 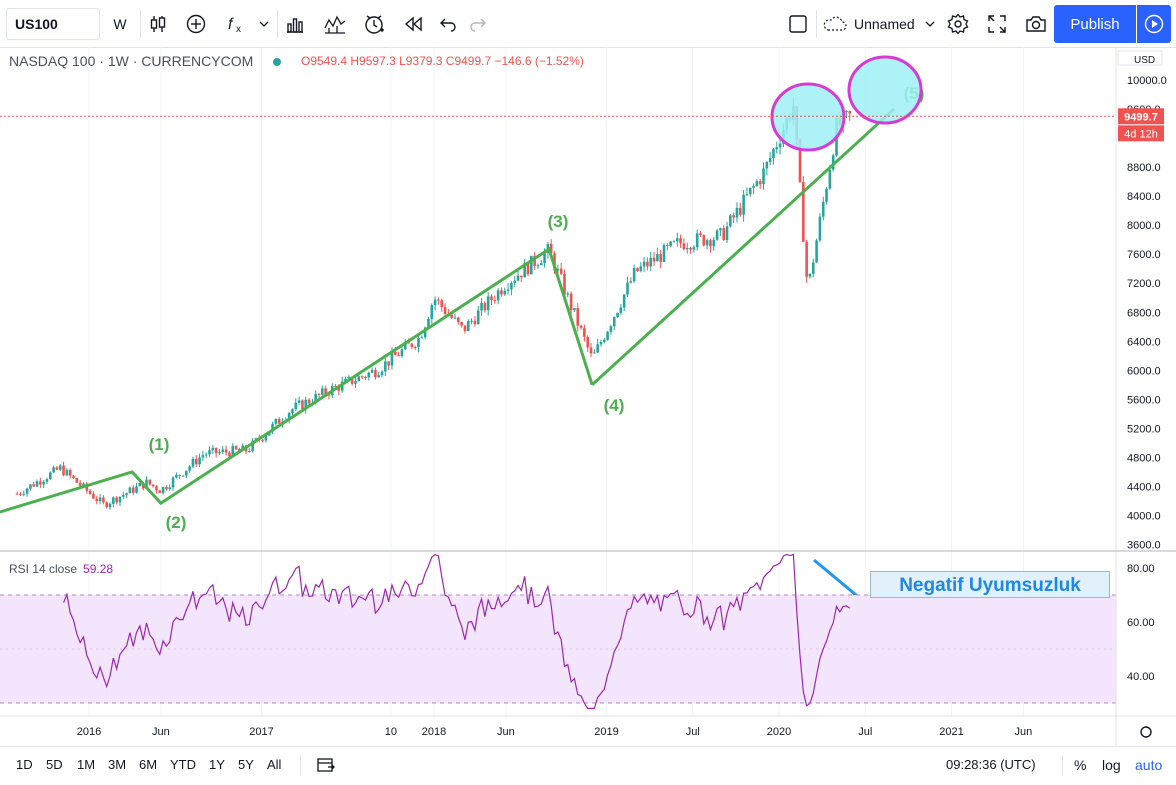 I want to click on fullscreen-square-icon, so click(x=798, y=24).